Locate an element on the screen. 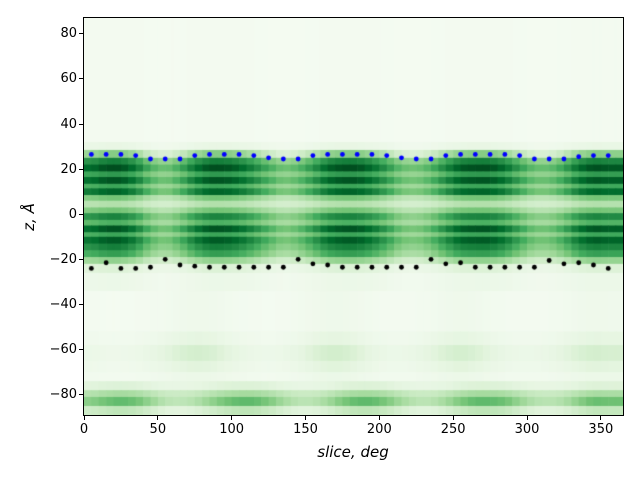  x-tick-label: 250 is located at coordinates (453, 429).